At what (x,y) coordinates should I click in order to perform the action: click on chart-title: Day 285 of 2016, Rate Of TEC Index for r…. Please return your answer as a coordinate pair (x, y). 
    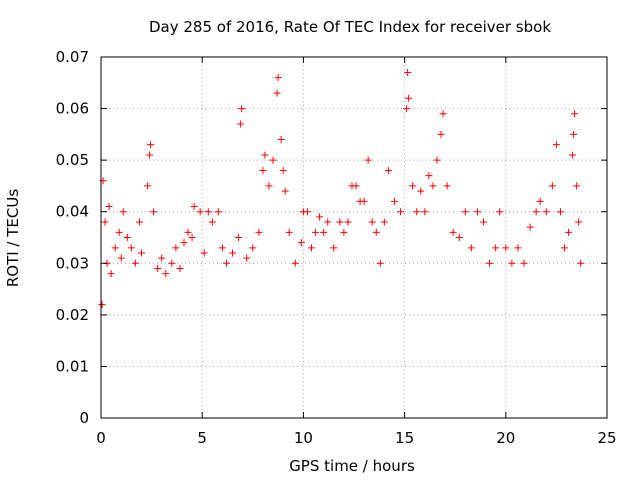
    Looking at the image, I should click on (350, 27).